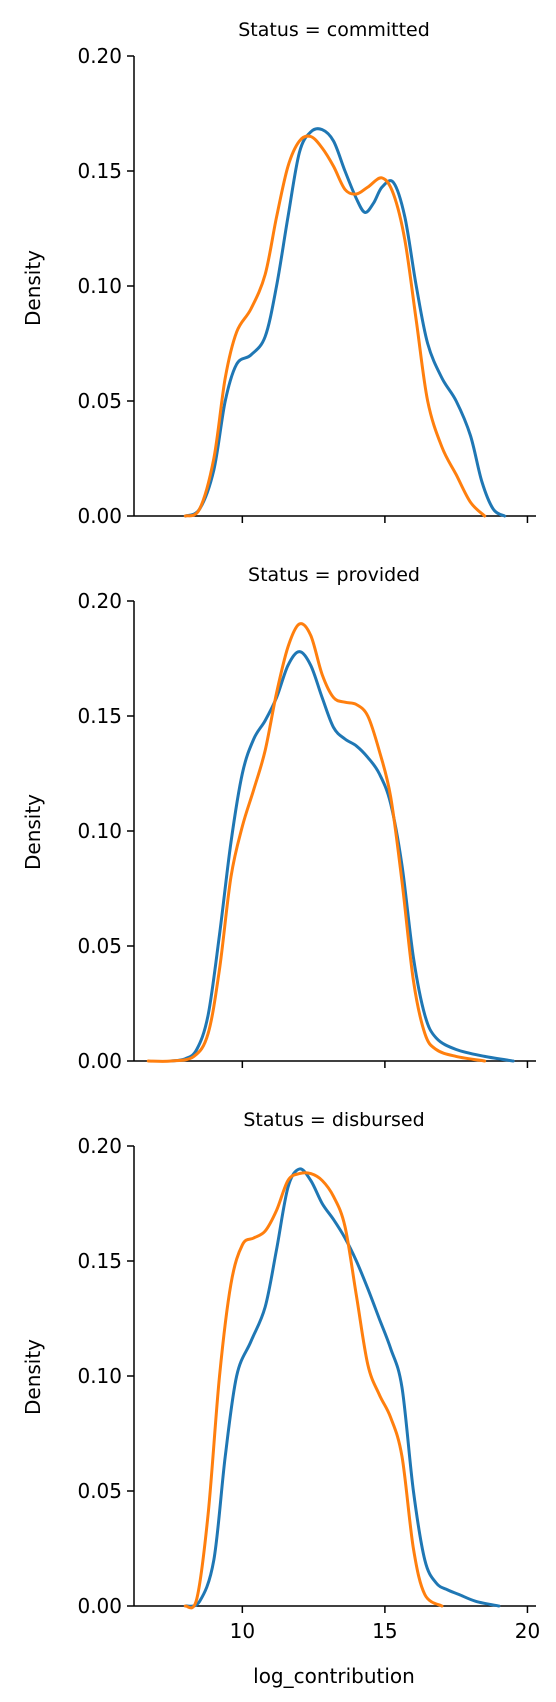 The height and width of the screenshot is (1702, 556). Describe the element at coordinates (334, 575) in the screenshot. I see `facet-title: Status = provided` at that location.